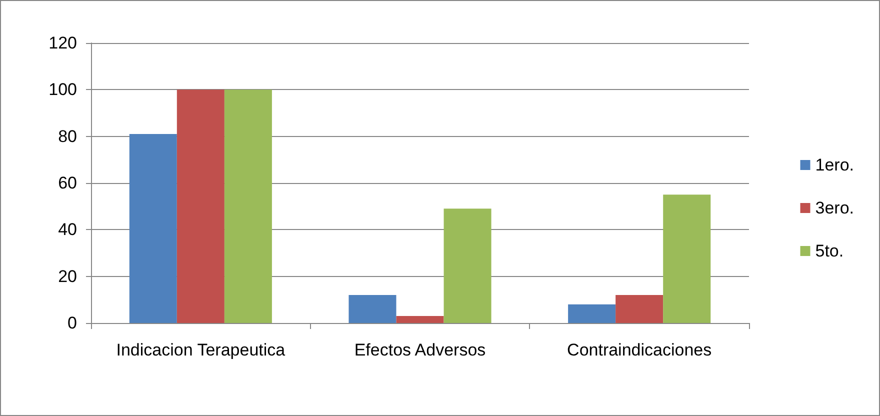 The width and height of the screenshot is (880, 416). Describe the element at coordinates (834, 208) in the screenshot. I see `legend-label: 3ero.` at that location.